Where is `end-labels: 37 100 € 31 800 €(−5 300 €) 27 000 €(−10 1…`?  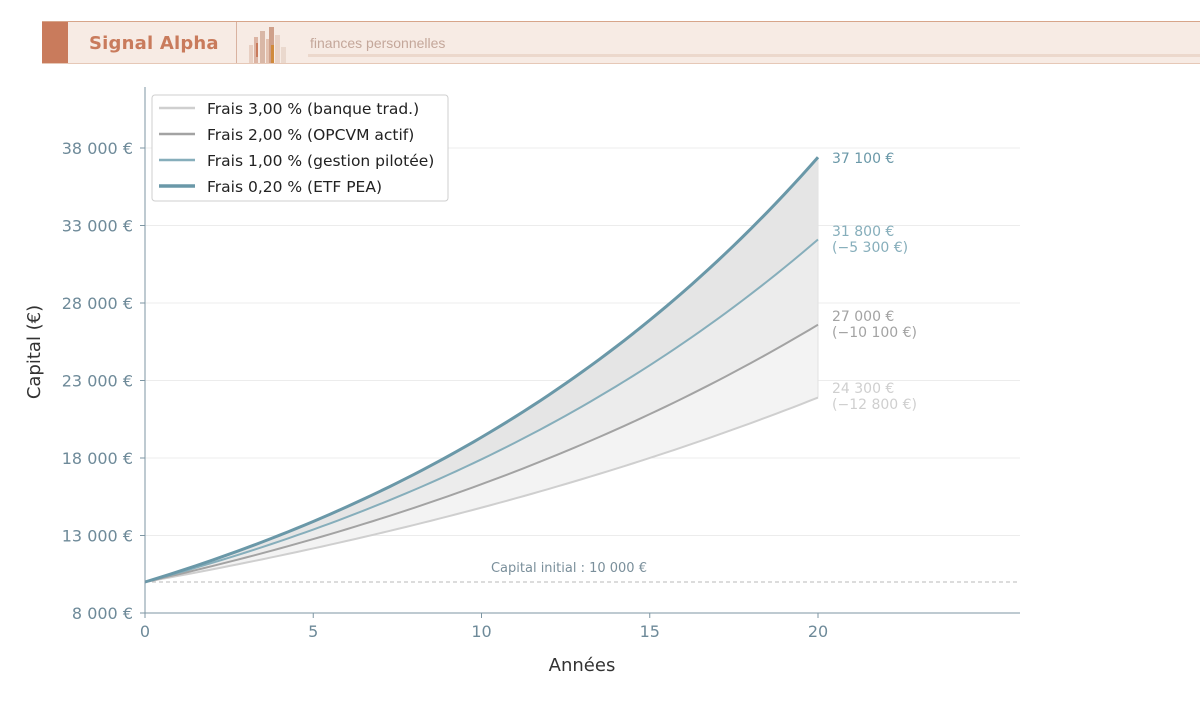
end-labels: 37 100 € 31 800 €(−5 300 €) 27 000 €(−10 1… is located at coordinates (874, 282).